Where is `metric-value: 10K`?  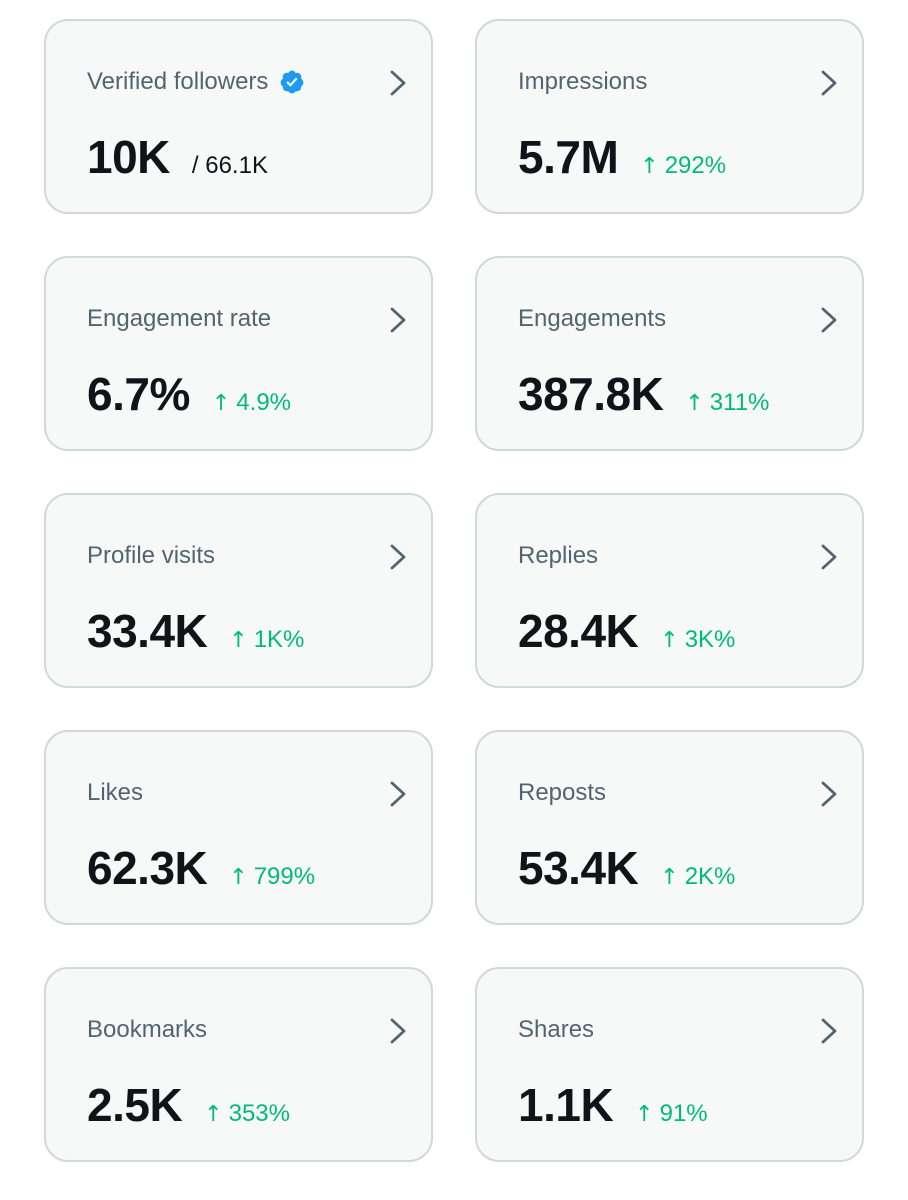 metric-value: 10K is located at coordinates (128, 157).